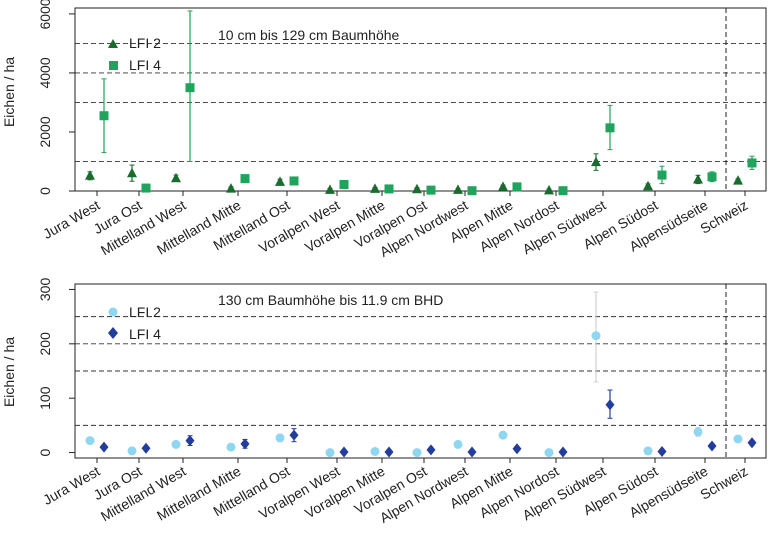 The image size is (777, 551). I want to click on y-tick-label: 100, so click(45, 398).